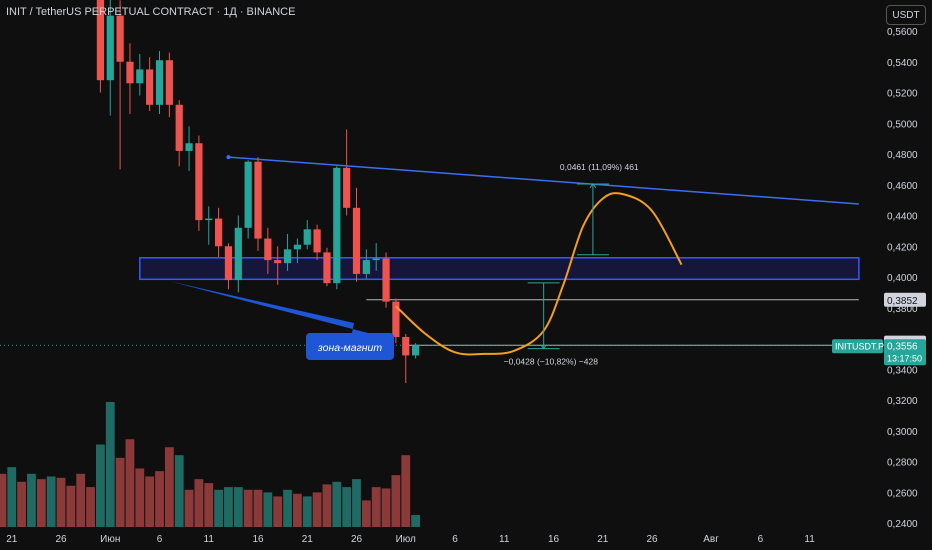 The height and width of the screenshot is (550, 932). What do you see at coordinates (902, 278) in the screenshot?
I see `price-tick-label: 0,4000` at bounding box center [902, 278].